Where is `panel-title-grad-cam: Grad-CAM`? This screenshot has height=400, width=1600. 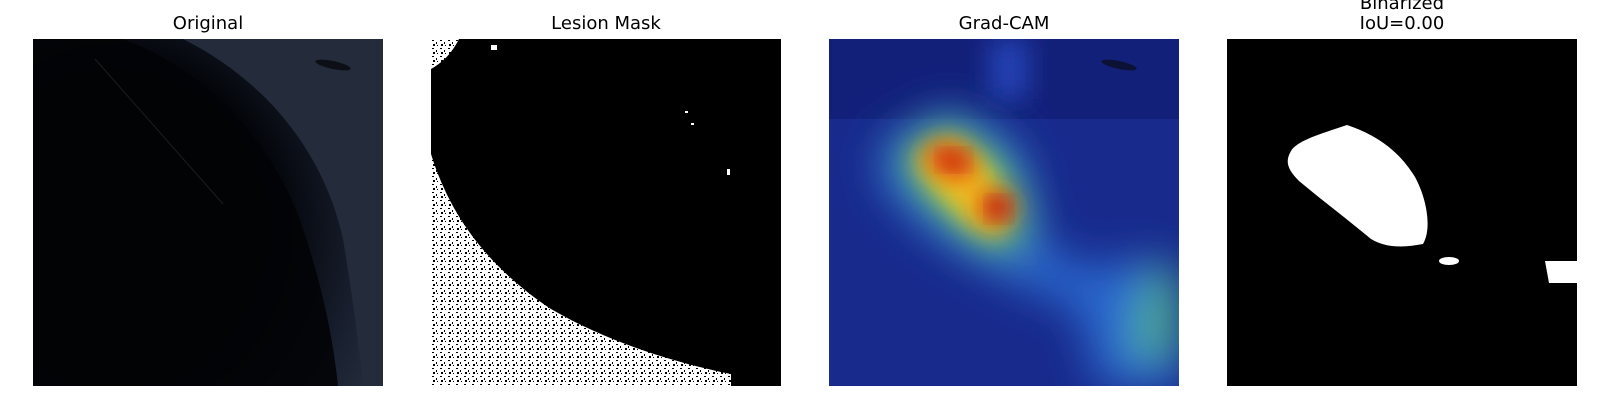 panel-title-grad-cam: Grad-CAM is located at coordinates (1004, 23).